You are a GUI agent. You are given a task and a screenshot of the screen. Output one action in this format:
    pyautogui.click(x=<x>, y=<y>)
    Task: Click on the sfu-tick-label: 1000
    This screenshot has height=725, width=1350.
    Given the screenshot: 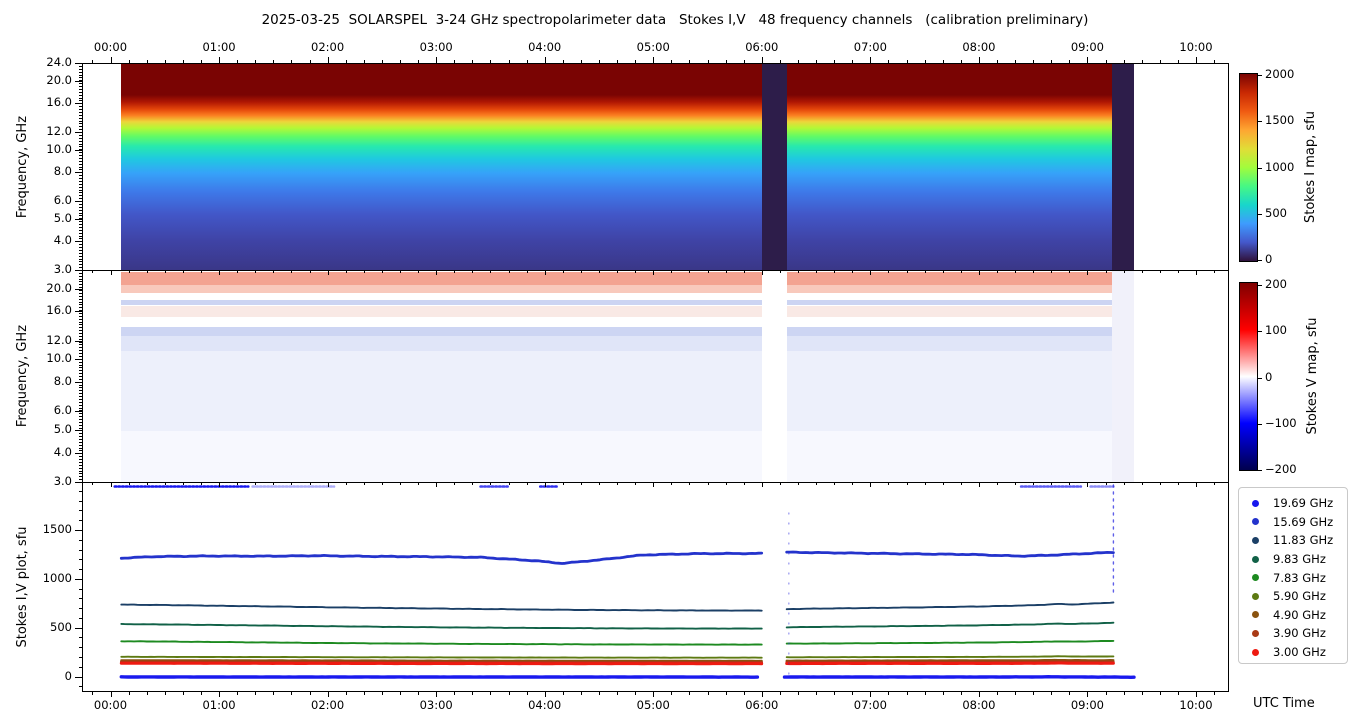 What is the action you would take?
    pyautogui.click(x=57, y=577)
    